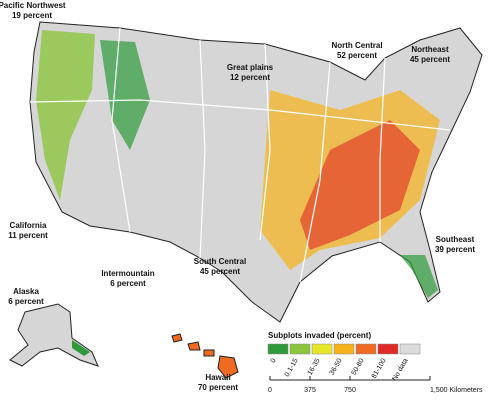 The height and width of the screenshot is (409, 500). What do you see at coordinates (358, 366) in the screenshot?
I see `legend-label: 50-80` at bounding box center [358, 366].